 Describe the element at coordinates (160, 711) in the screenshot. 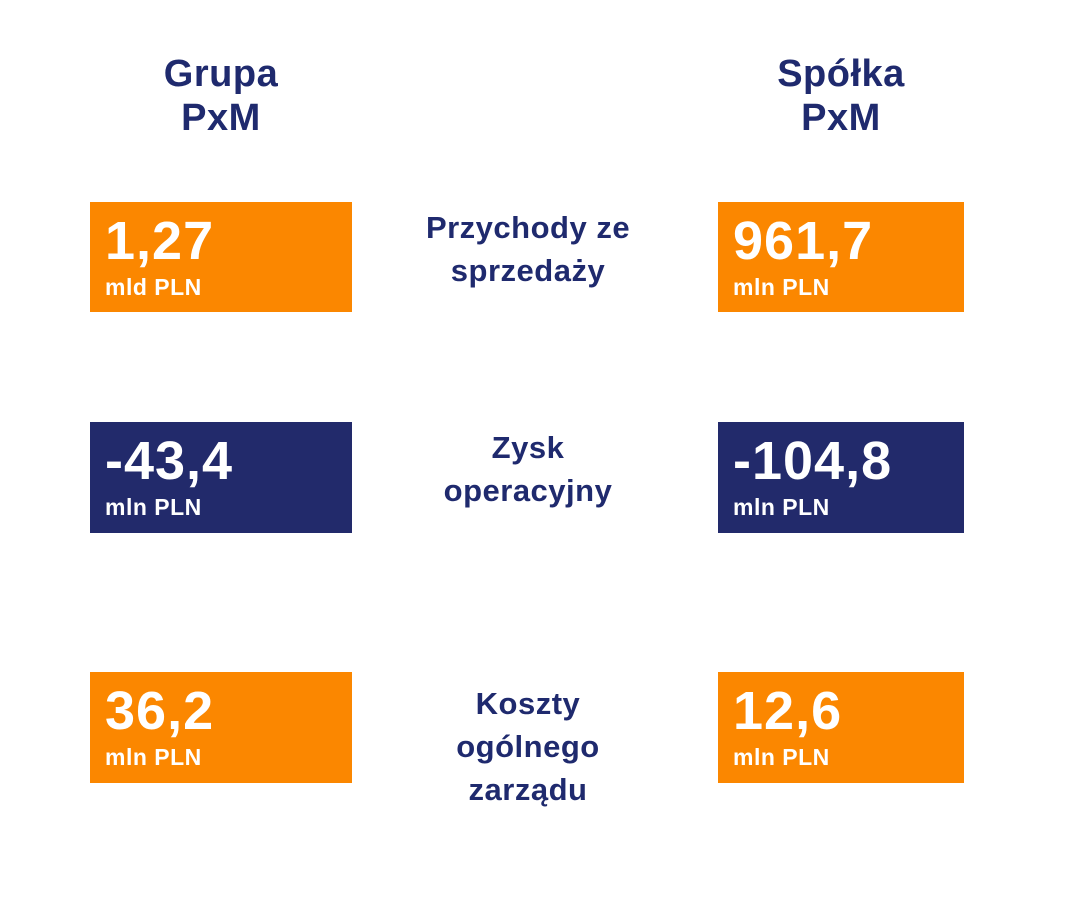

I see `kpi-value: 36,2` at that location.